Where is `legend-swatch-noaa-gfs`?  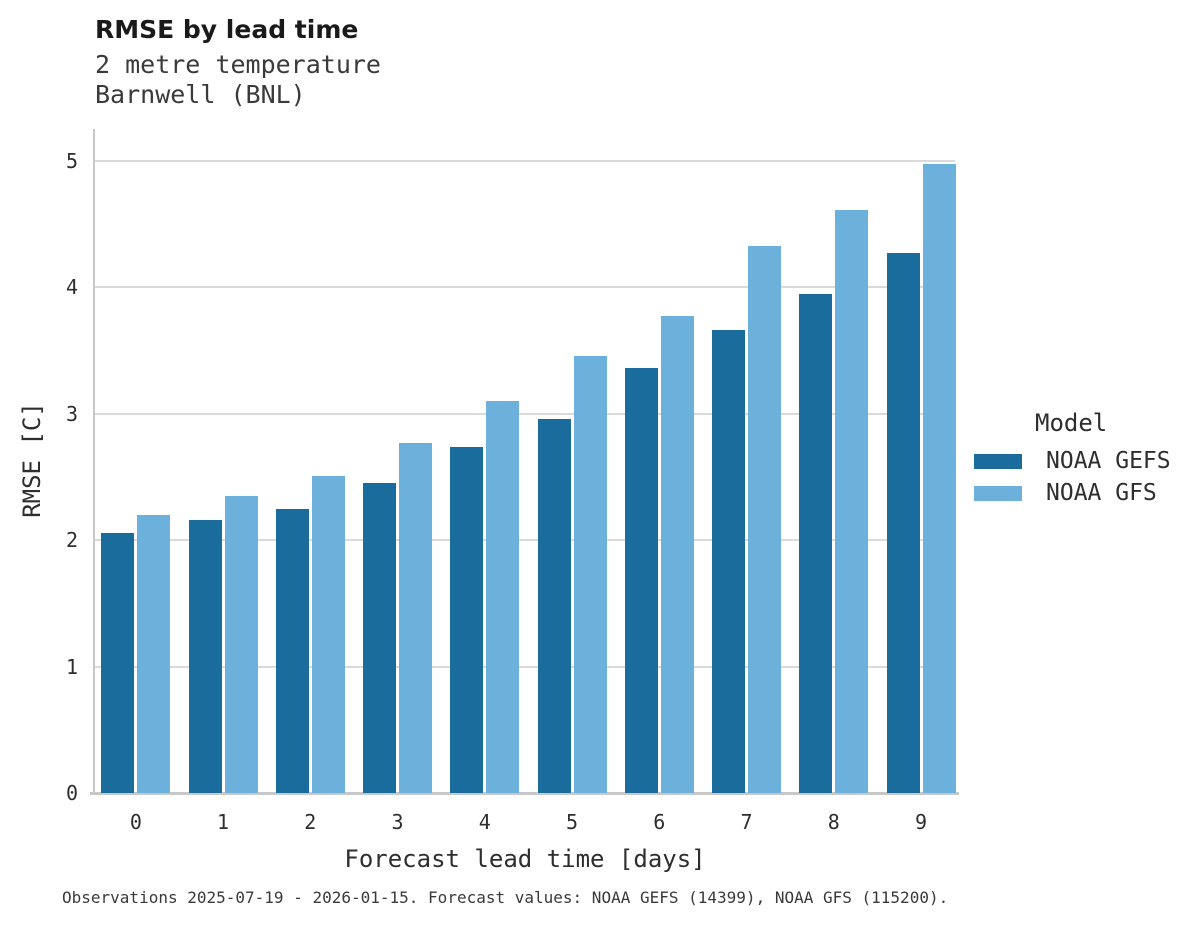
legend-swatch-noaa-gfs is located at coordinates (998, 493).